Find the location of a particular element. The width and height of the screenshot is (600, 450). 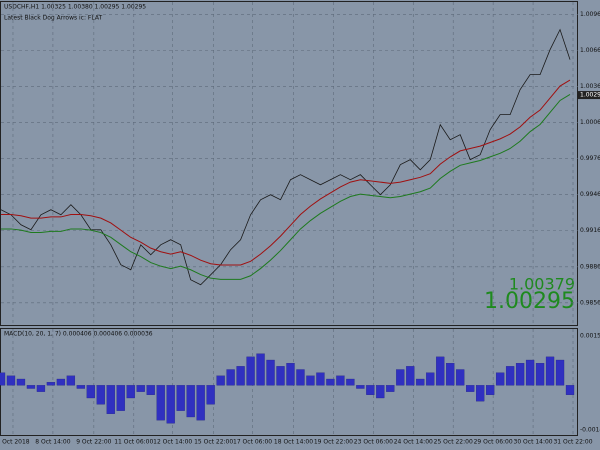

y-tick-label: 0.99465 is located at coordinates (590, 194).